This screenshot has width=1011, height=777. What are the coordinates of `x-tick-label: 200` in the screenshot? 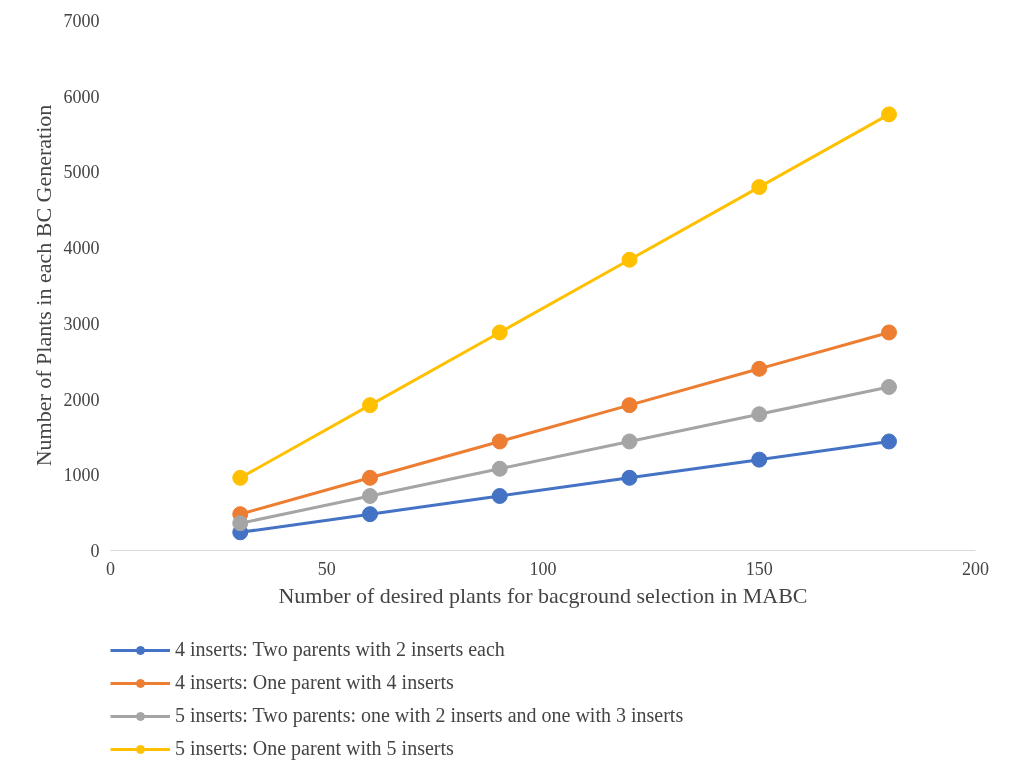 It's located at (975, 568).